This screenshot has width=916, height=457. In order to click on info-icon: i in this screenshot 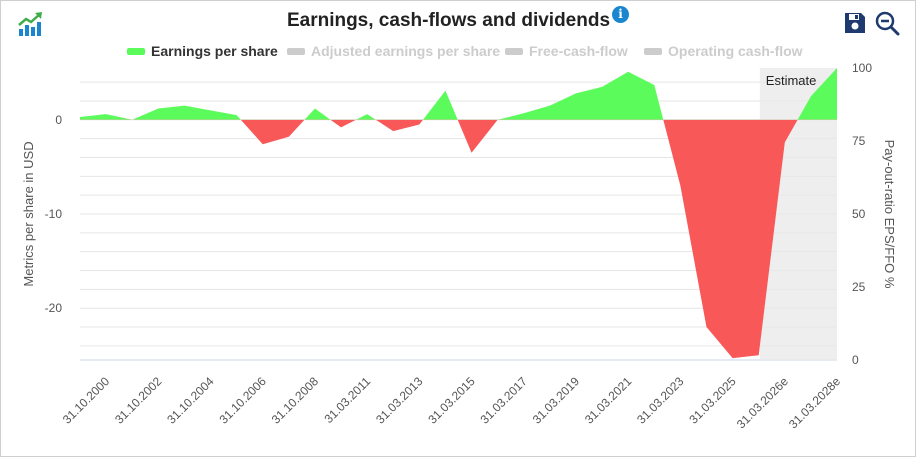, I will do `click(621, 14)`.